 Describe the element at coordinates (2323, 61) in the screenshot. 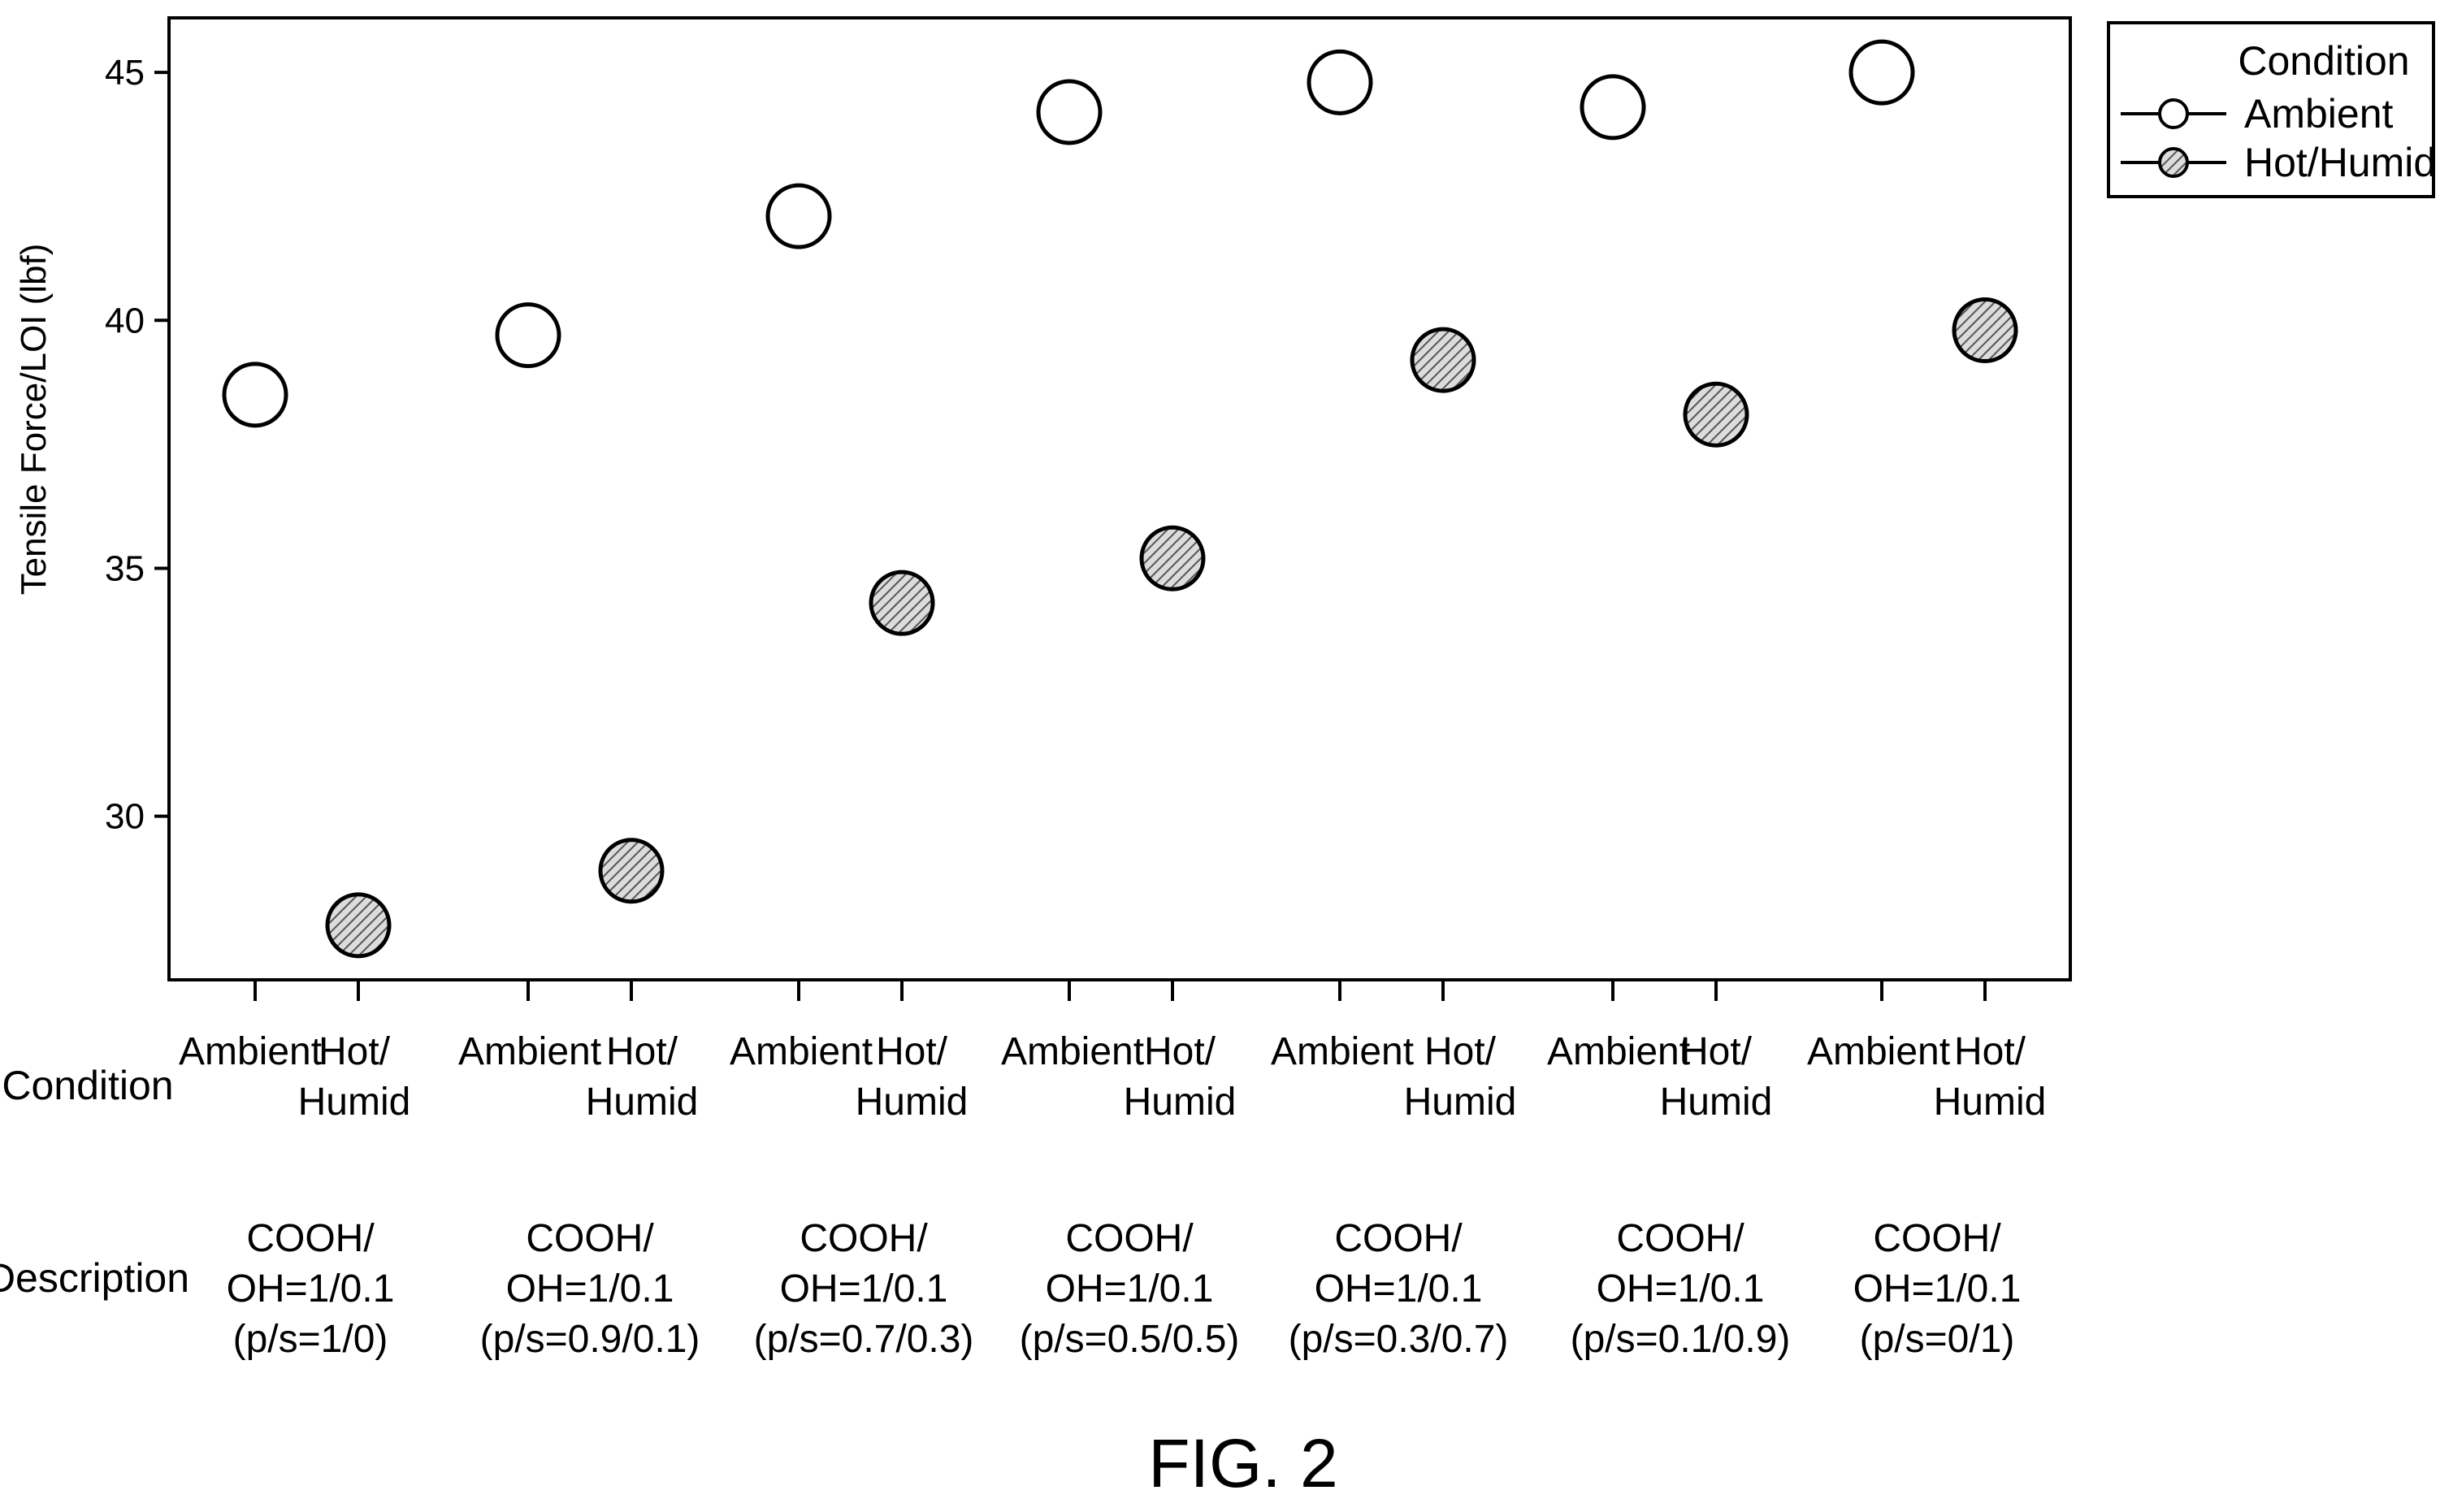

I see `legend-title: Condition` at that location.